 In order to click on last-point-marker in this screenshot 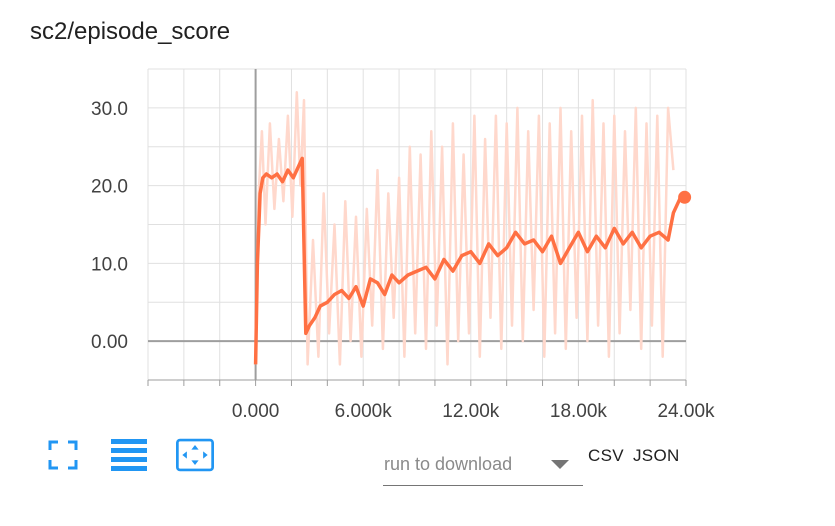, I will do `click(685, 197)`.